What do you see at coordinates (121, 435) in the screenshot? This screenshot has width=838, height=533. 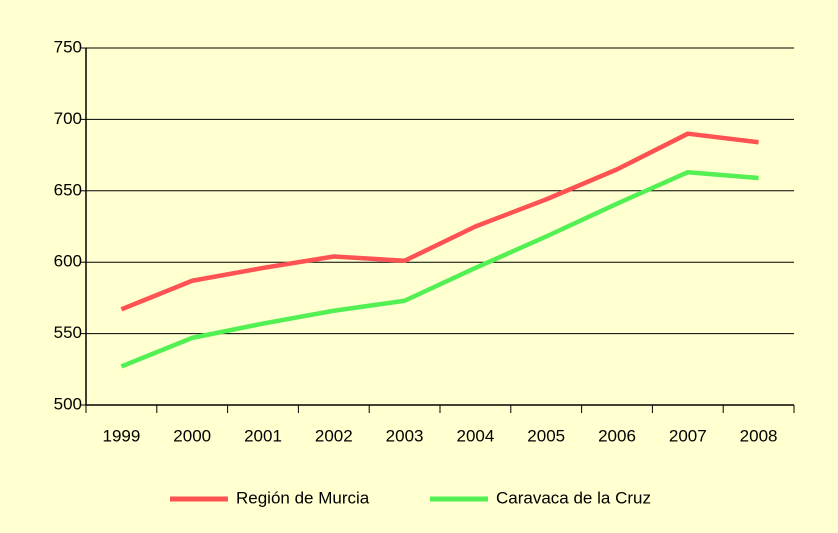 I see `x-tick-label: 1999` at bounding box center [121, 435].